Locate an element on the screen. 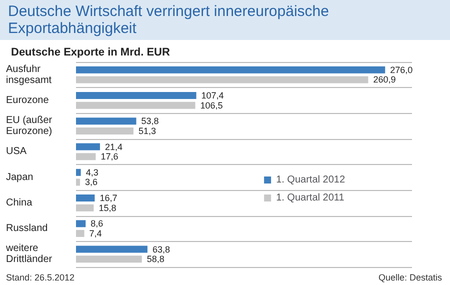  legend-label: 1. Quartal 2011 is located at coordinates (310, 198).